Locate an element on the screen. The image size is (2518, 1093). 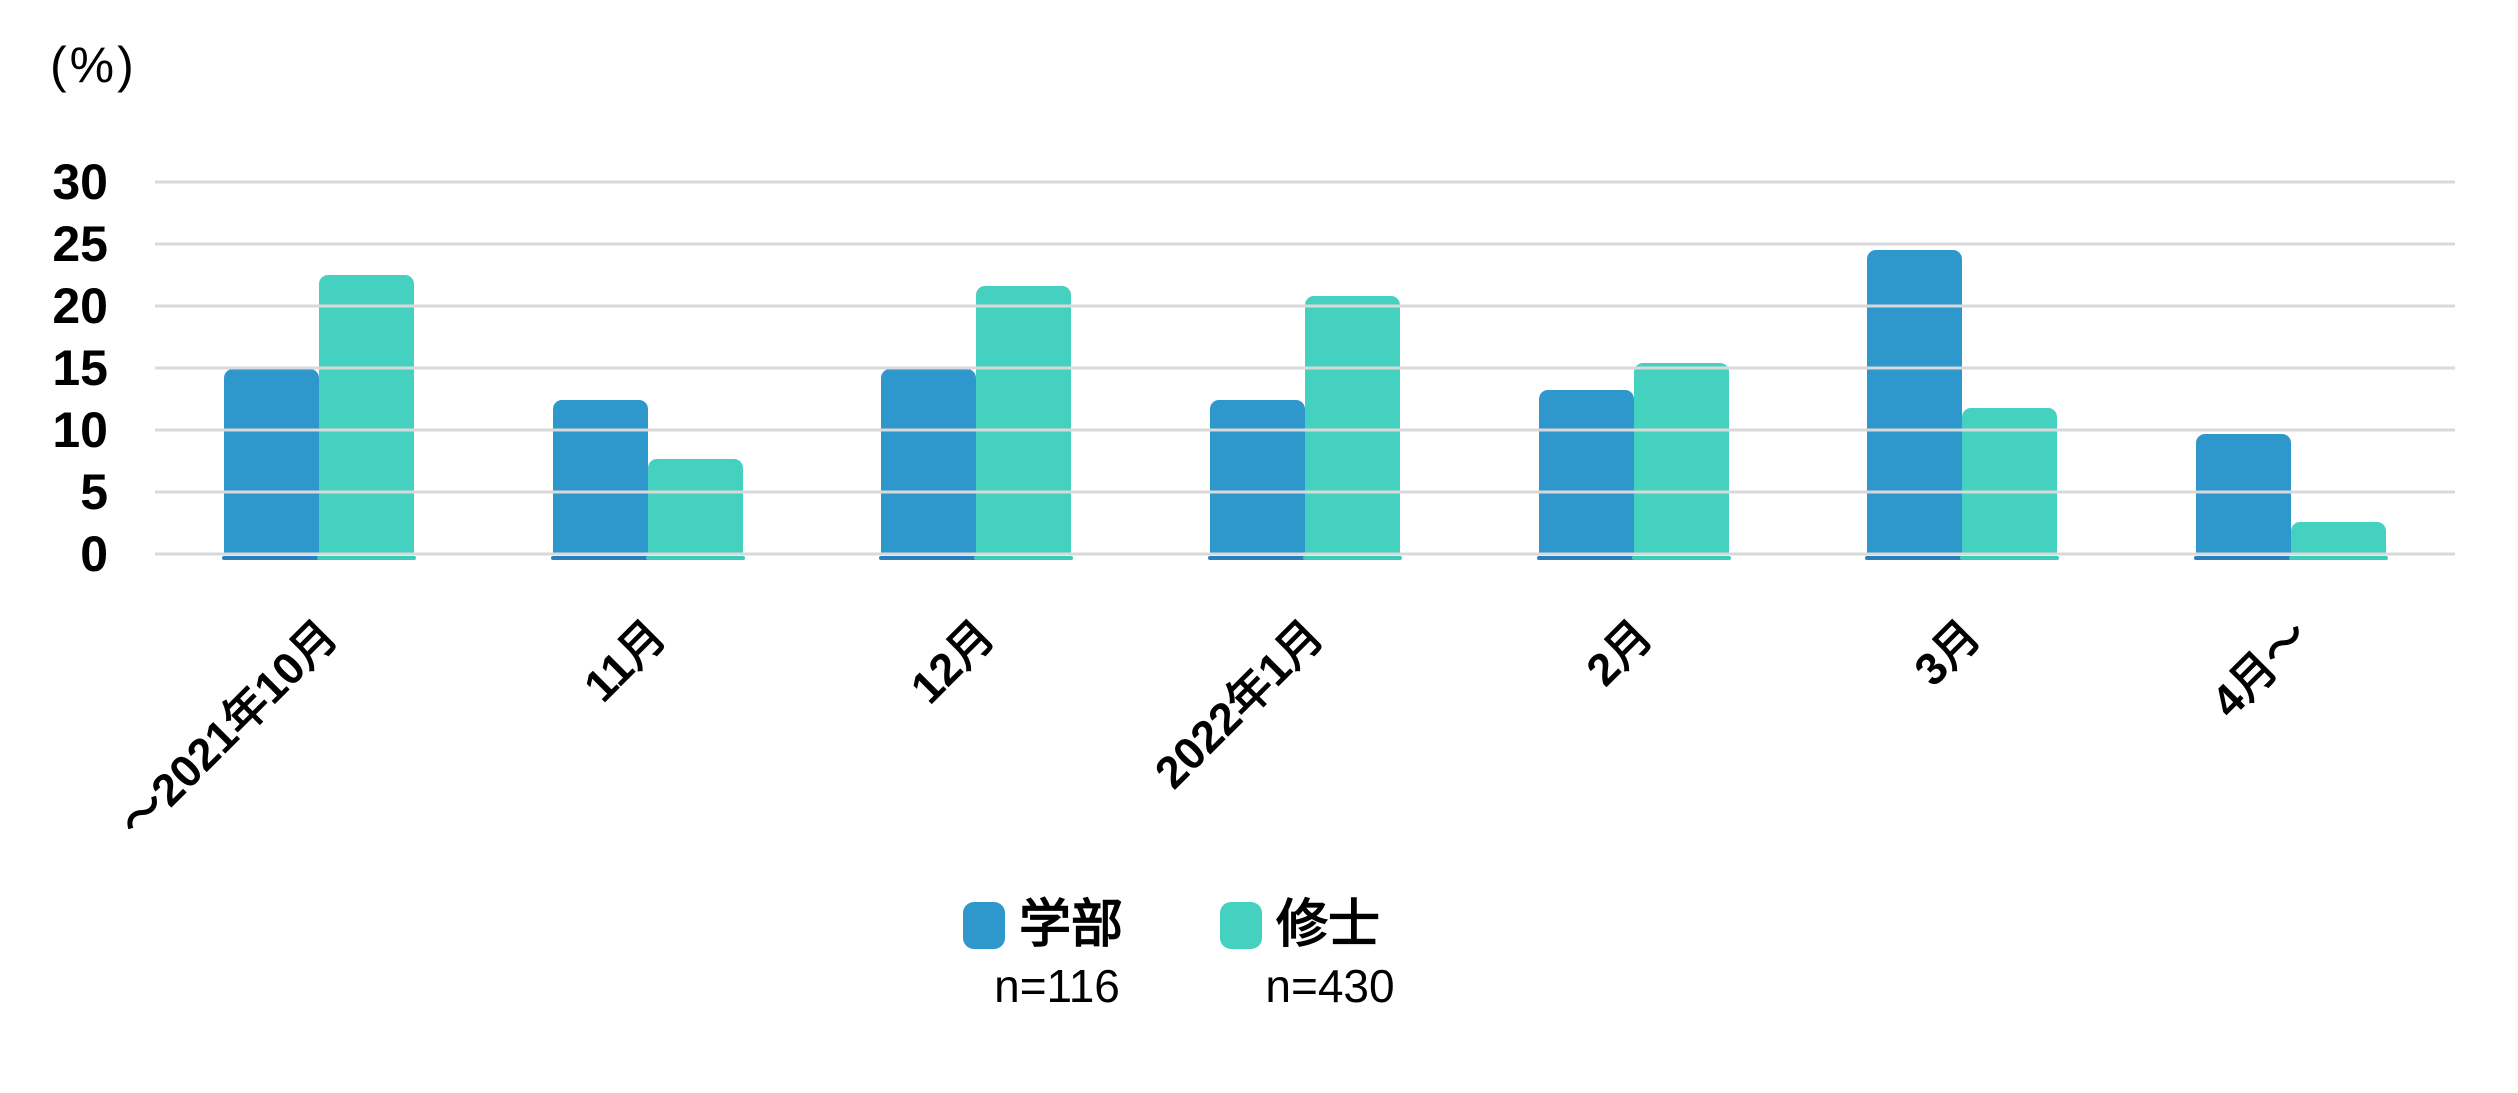
legend-entry-undergraduate: 学部 is located at coordinates (1043, 925).